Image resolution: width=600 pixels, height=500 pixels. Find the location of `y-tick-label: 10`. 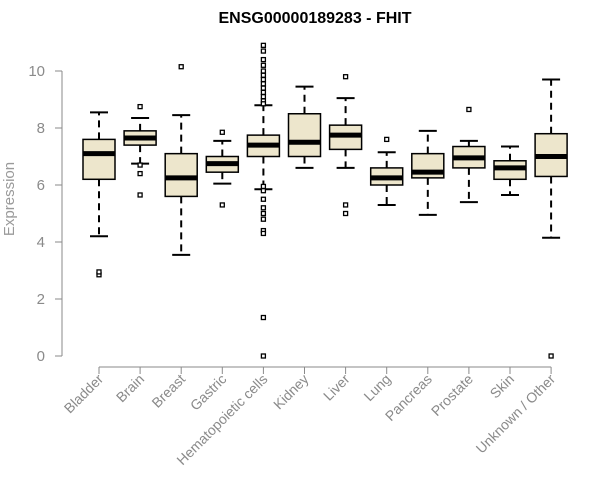

y-tick-label: 10 is located at coordinates (36, 71).